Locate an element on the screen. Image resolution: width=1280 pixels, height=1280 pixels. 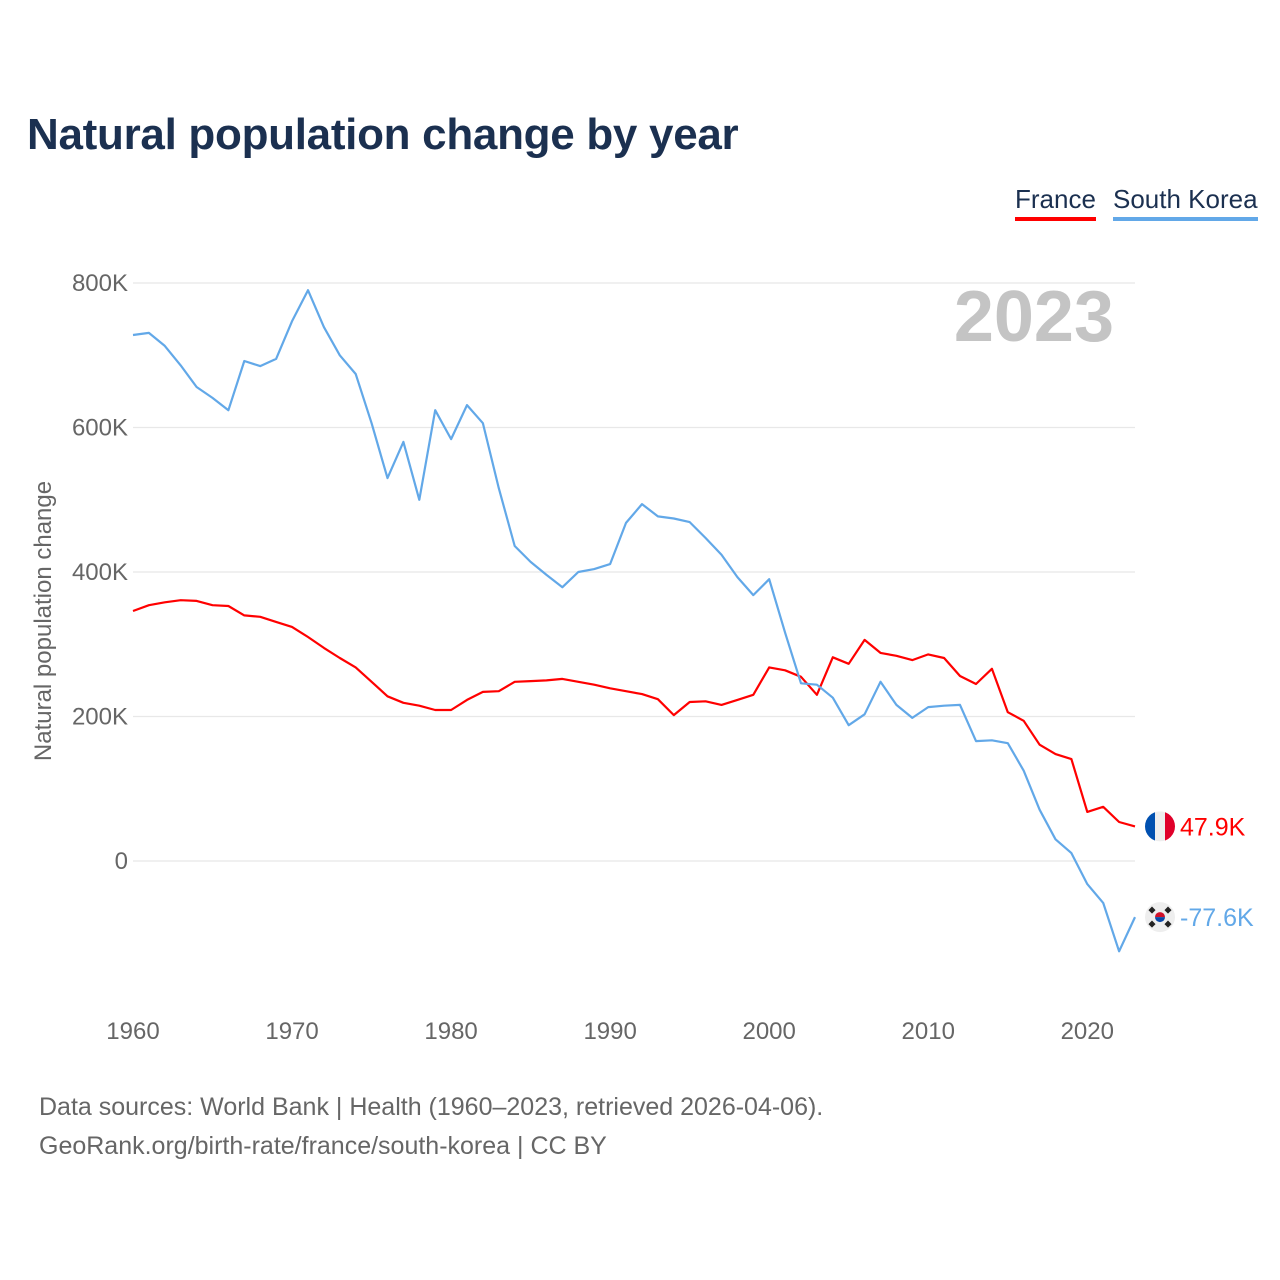
year-annotation: 2023 is located at coordinates (1034, 317).